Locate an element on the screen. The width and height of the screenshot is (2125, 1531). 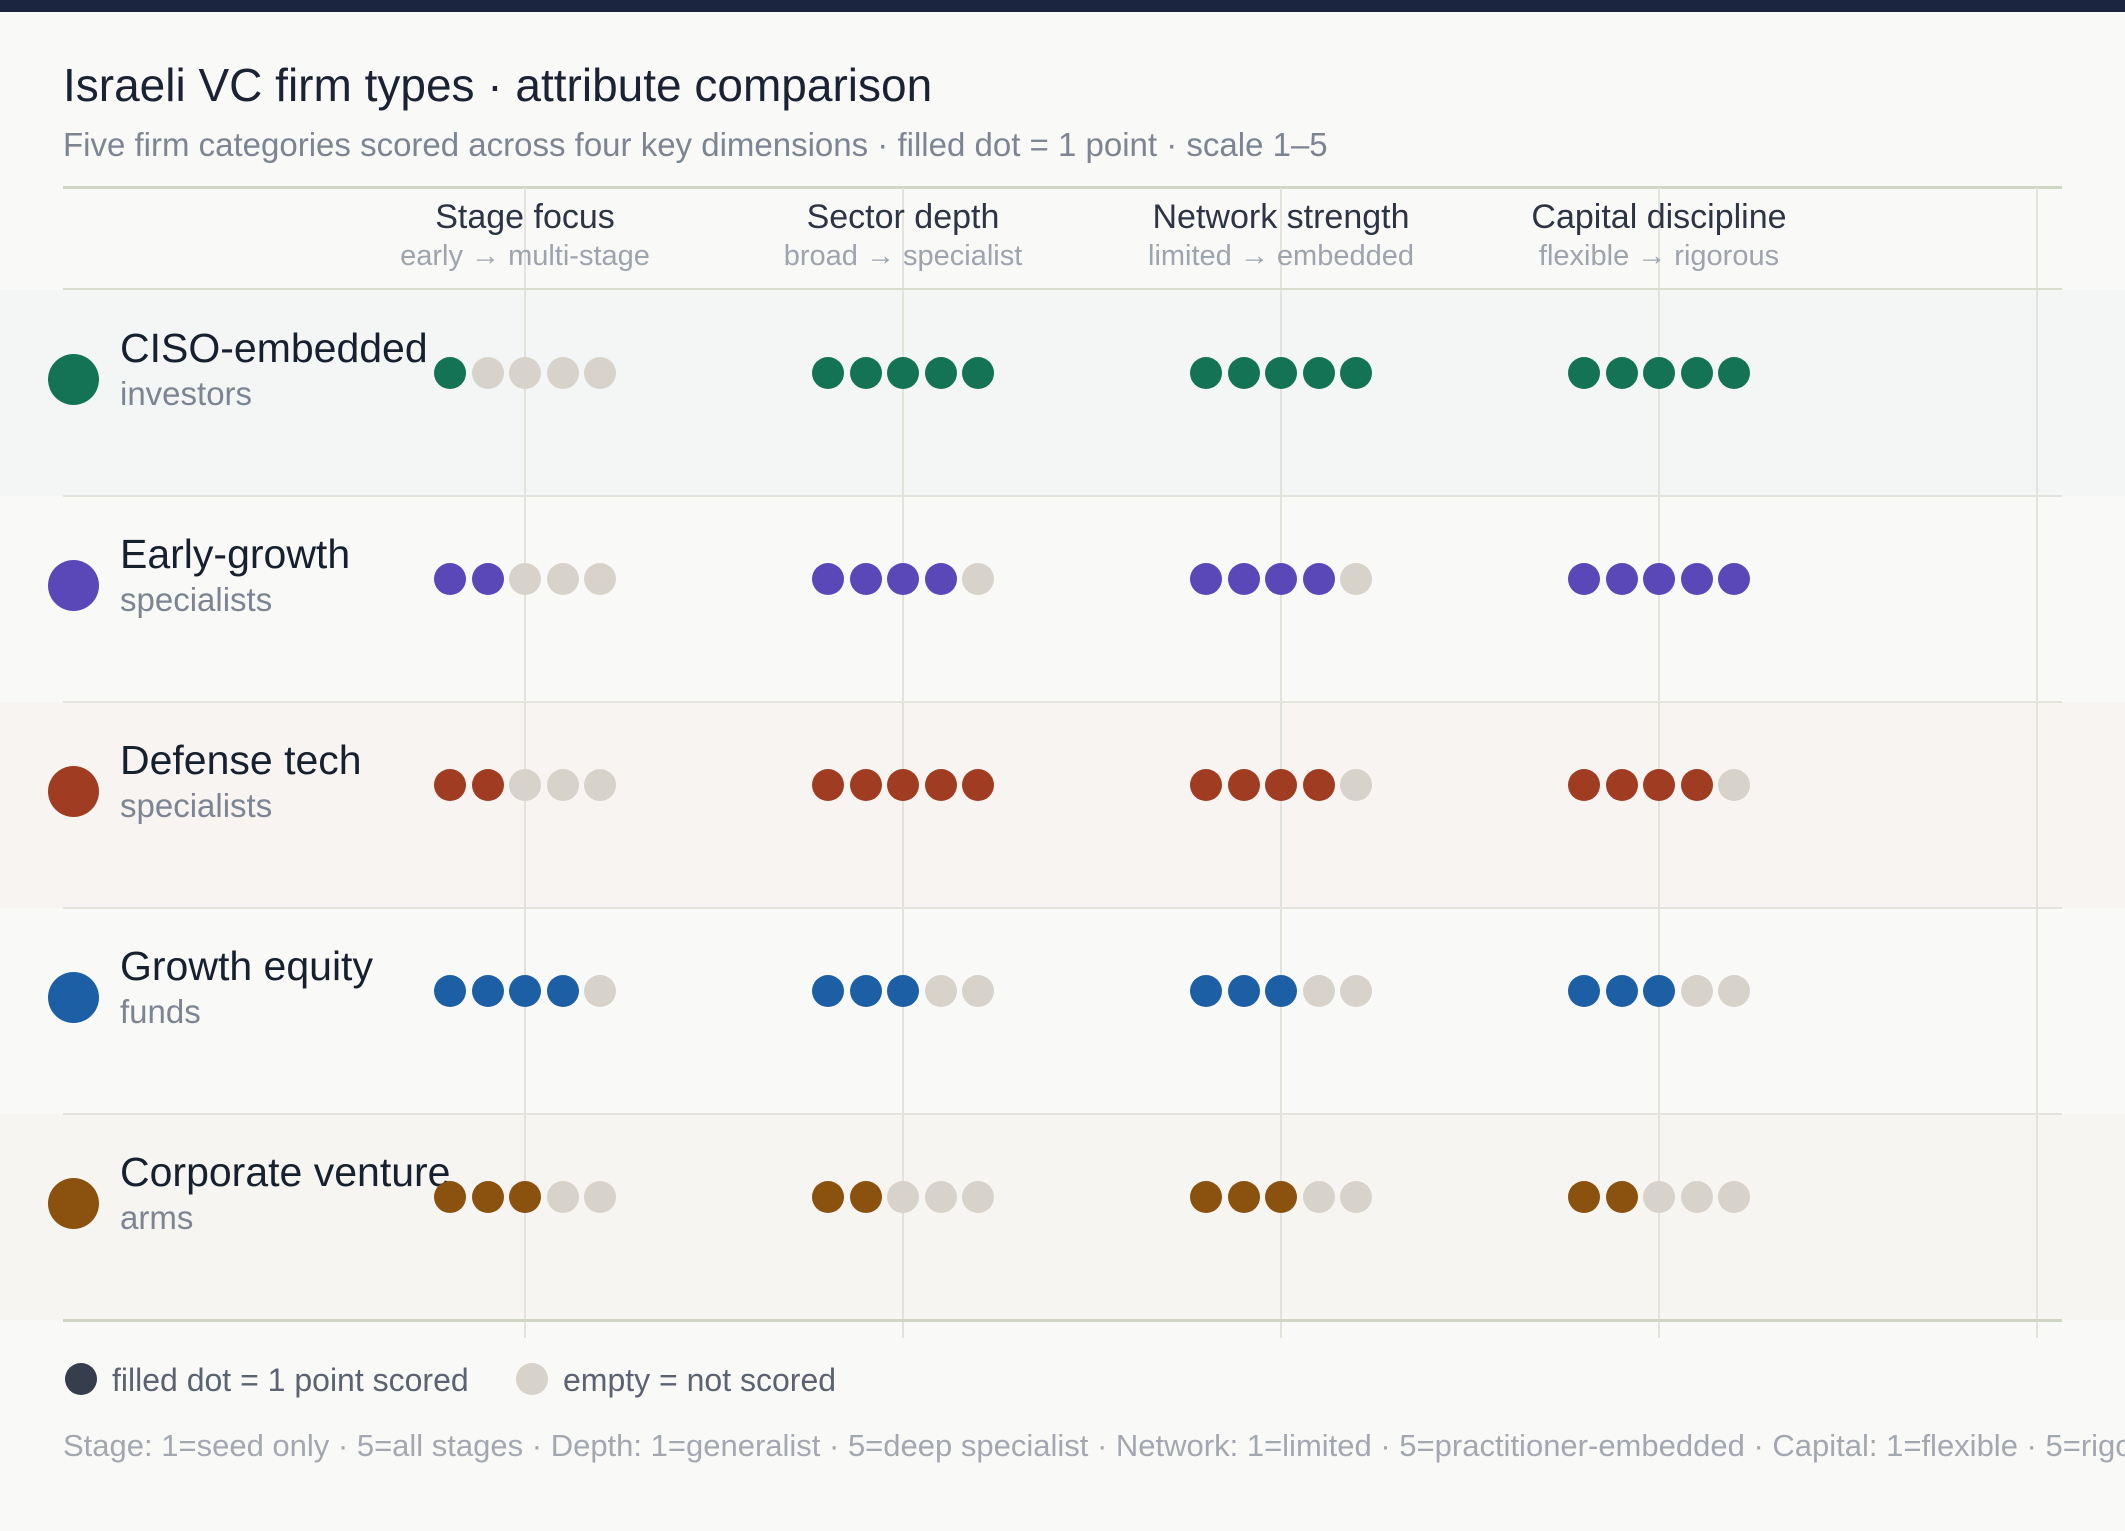
column-header-name: Stage focus is located at coordinates (525, 217).